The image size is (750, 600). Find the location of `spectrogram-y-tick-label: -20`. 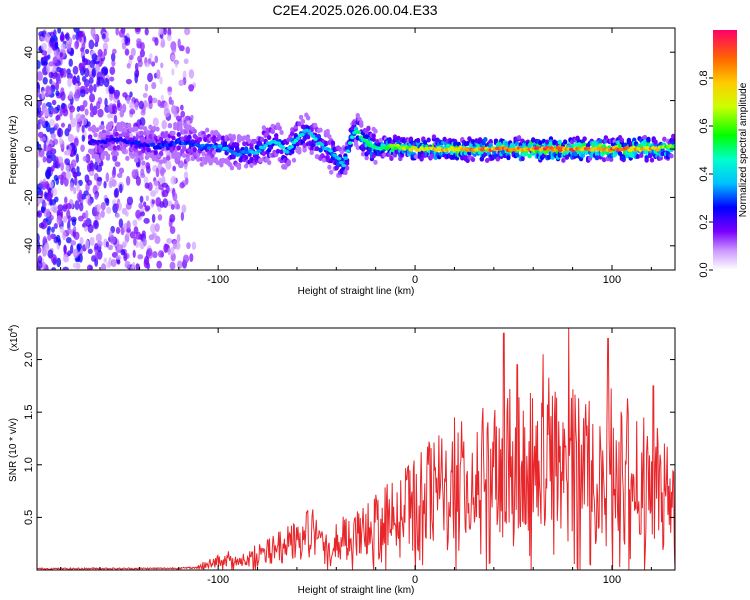

spectrogram-y-tick-label: -20 is located at coordinates (29, 197).